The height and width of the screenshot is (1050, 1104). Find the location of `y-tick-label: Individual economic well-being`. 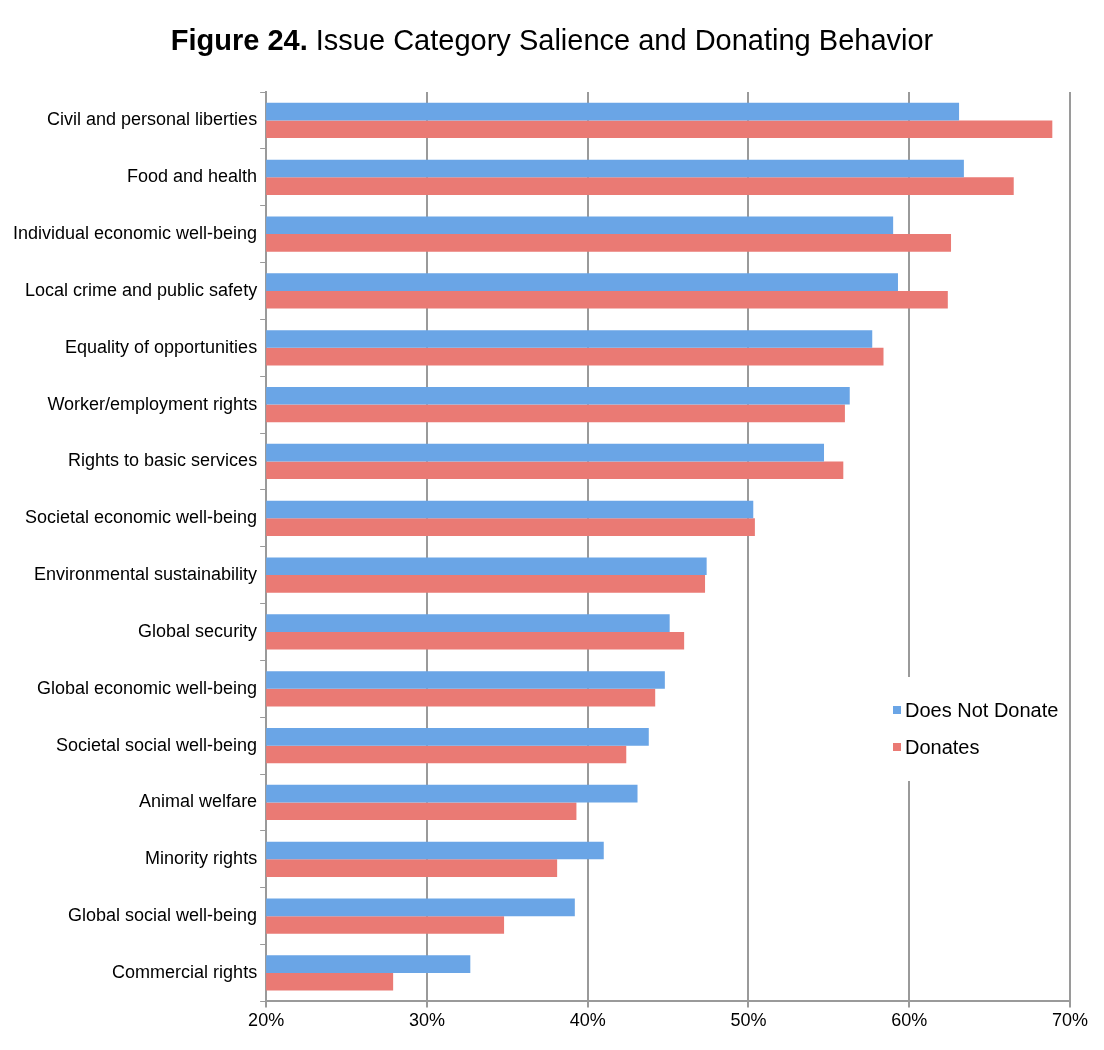

y-tick-label: Individual economic well-being is located at coordinates (135, 233).